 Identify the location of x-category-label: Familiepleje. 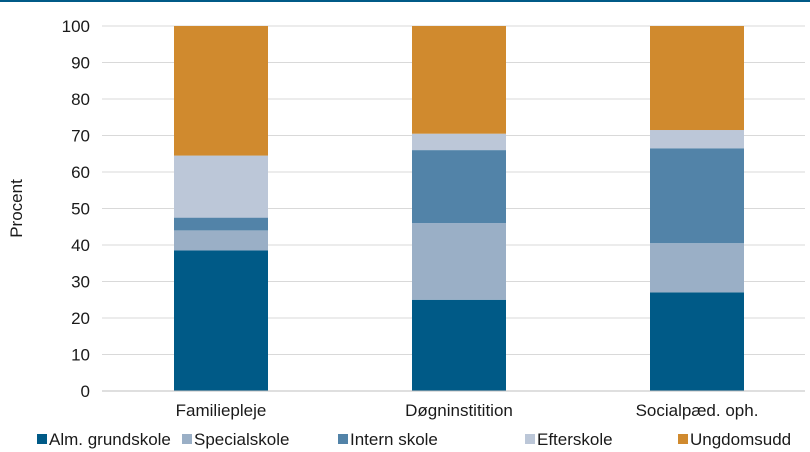
(221, 410).